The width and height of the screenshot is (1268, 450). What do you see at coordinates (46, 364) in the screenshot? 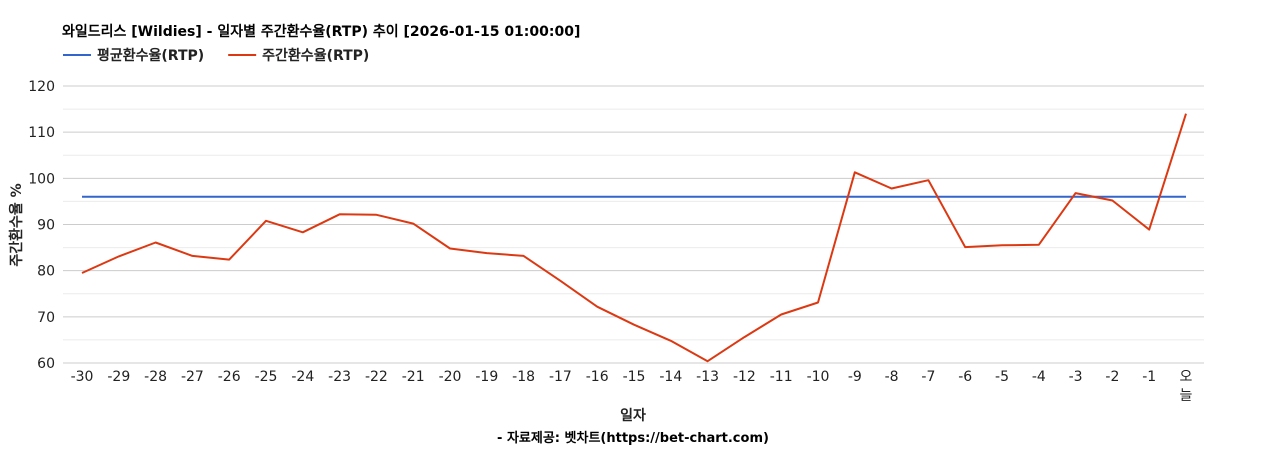
I see `y-tick-label: 60` at bounding box center [46, 364].